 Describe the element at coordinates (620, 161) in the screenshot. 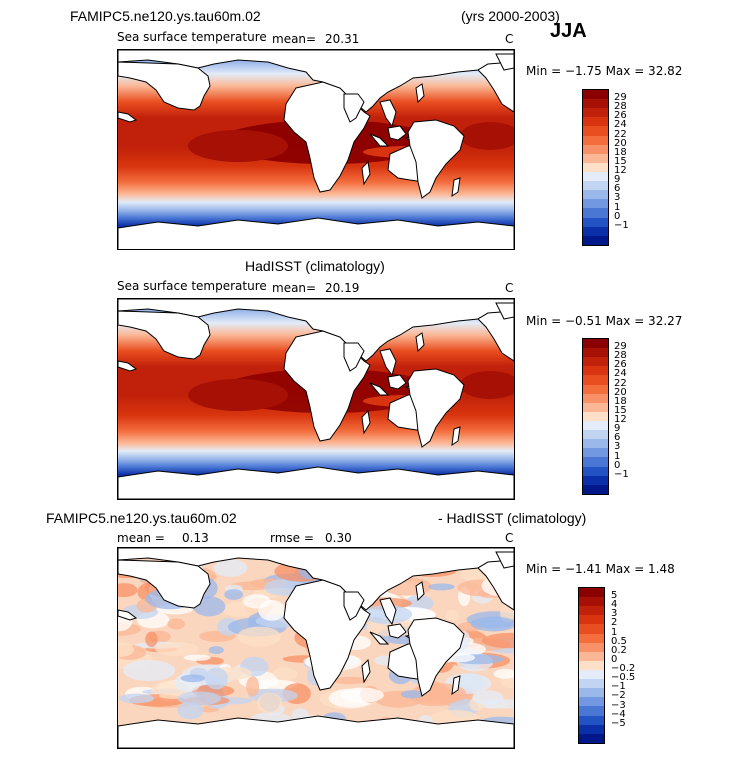

I see `colorbar-tick-label: 15` at that location.